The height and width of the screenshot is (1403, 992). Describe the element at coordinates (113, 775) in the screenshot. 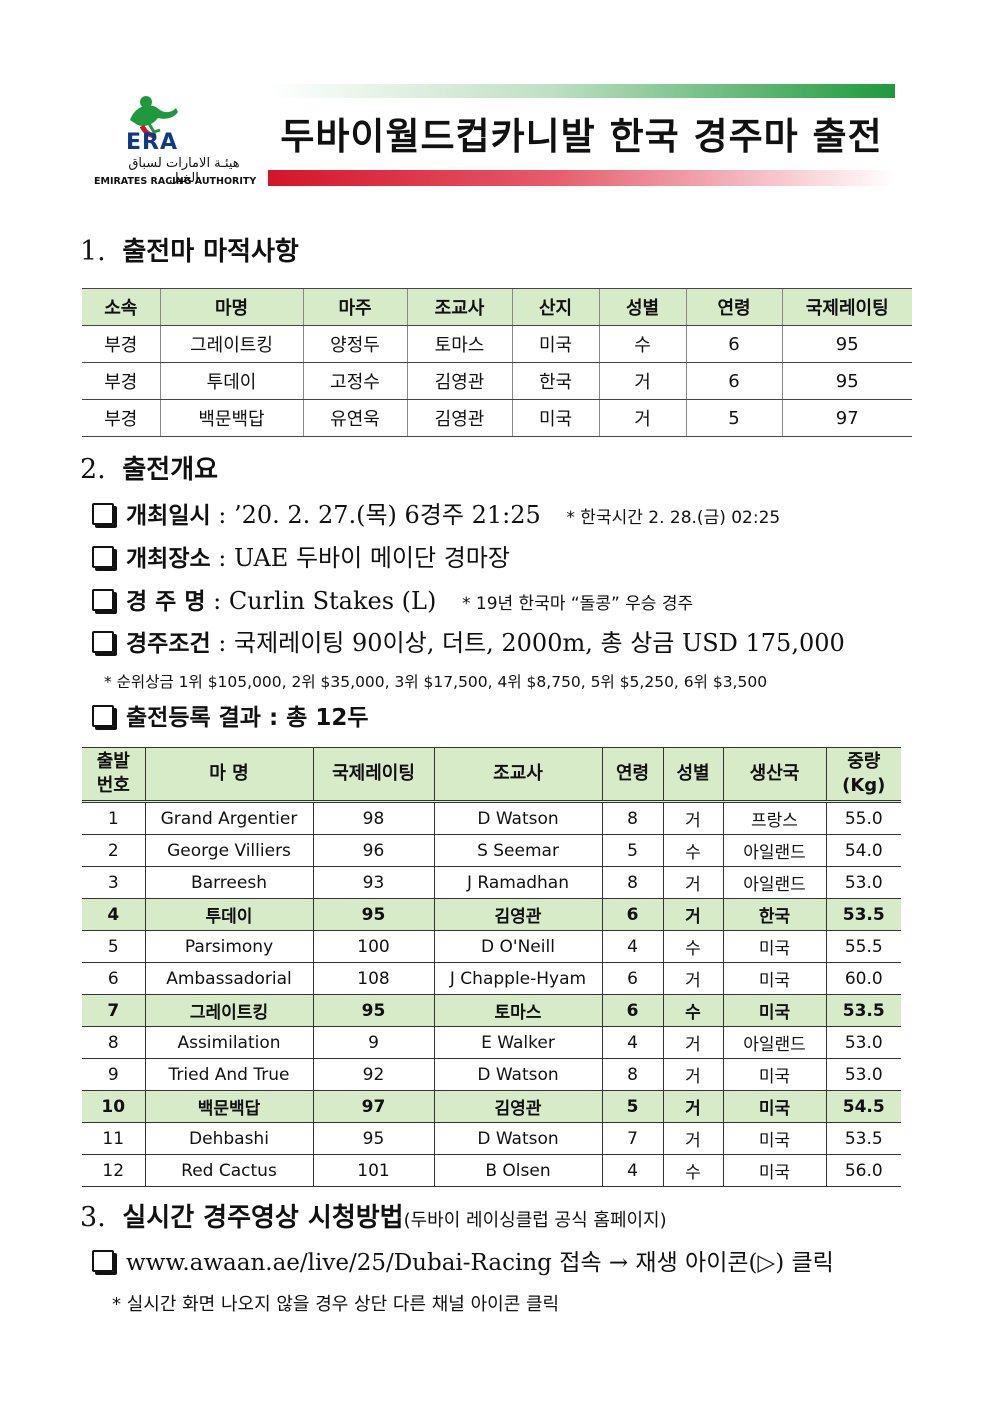

I see `column-header-start-number: 출발 번호` at that location.